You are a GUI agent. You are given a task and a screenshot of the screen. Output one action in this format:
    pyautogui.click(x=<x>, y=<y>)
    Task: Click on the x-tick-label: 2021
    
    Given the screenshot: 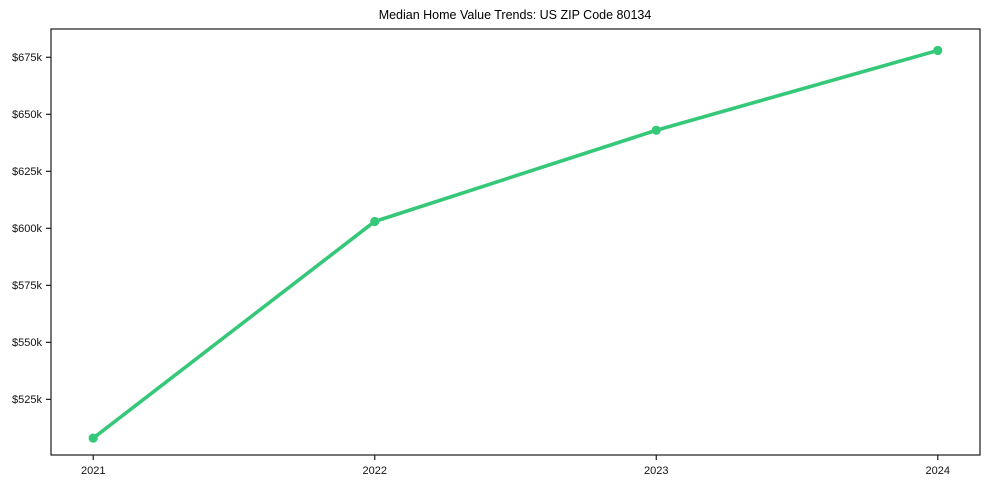 What is the action you would take?
    pyautogui.click(x=93, y=471)
    